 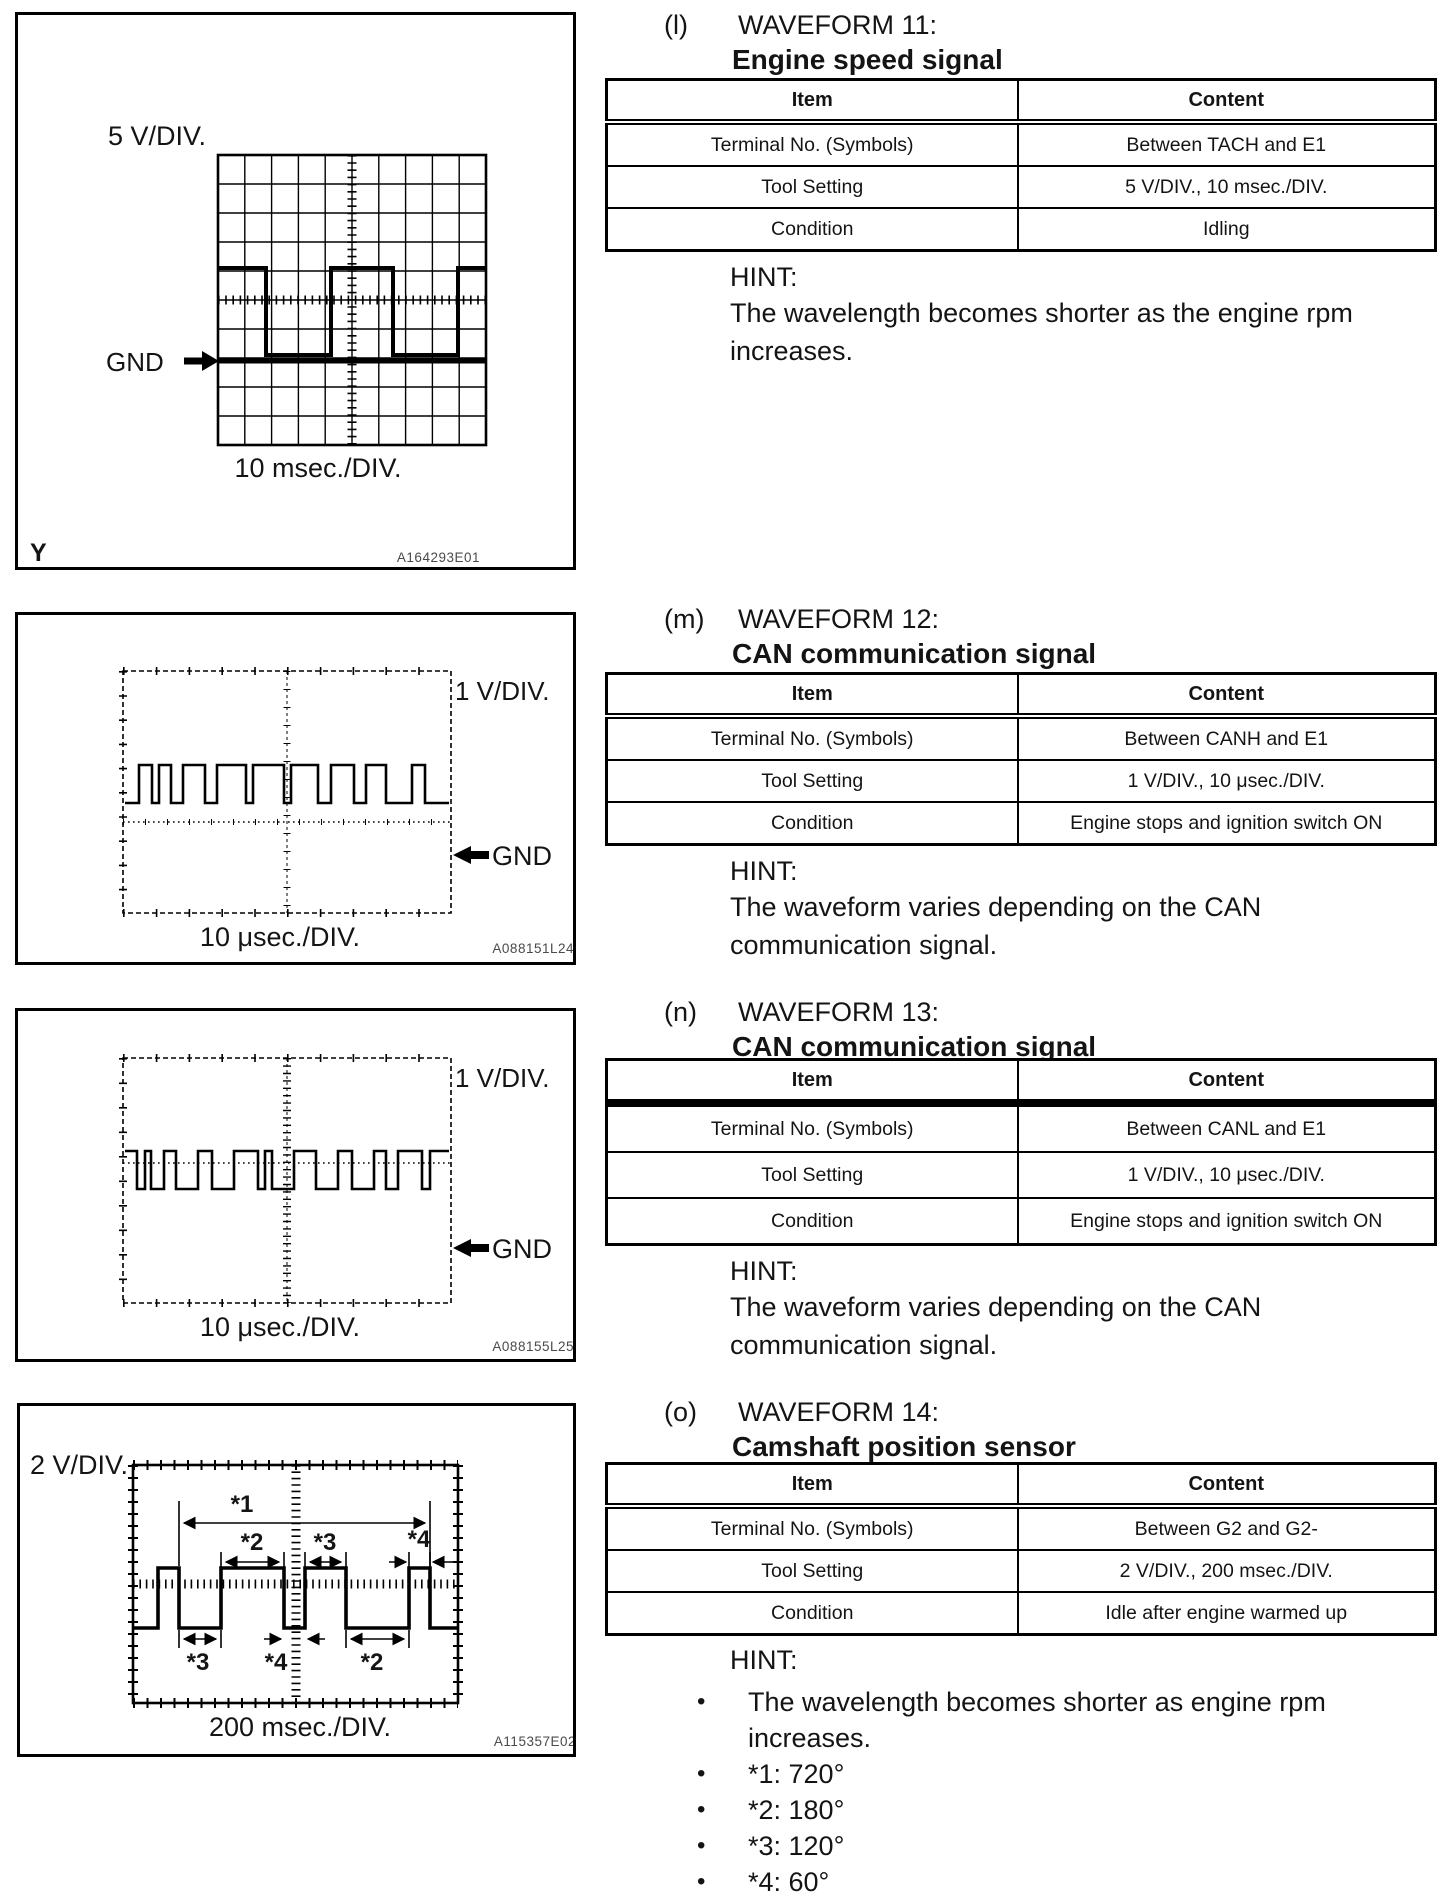 What do you see at coordinates (1226, 738) in the screenshot?
I see `table-cell: Between CANH and E1` at bounding box center [1226, 738].